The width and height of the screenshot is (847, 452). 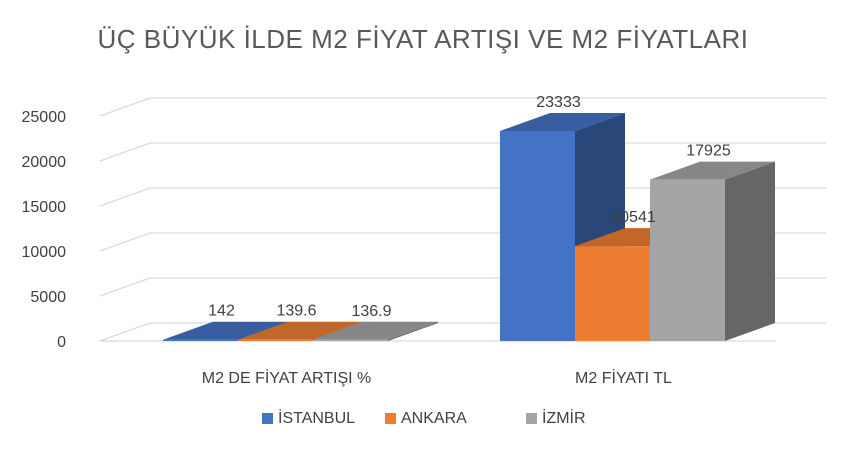 I want to click on bar-i̇zmi̇r-2, so click(x=712, y=251).